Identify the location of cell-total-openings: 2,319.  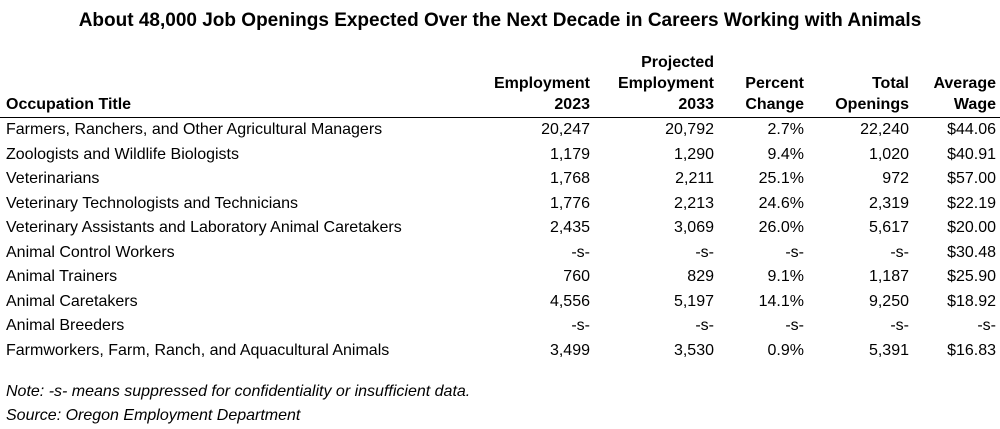
(888, 203).